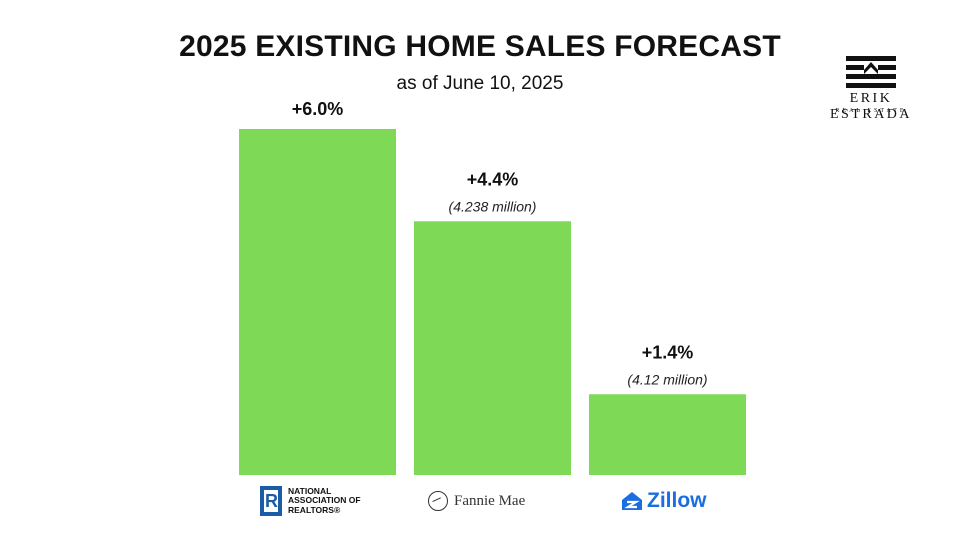 The width and height of the screenshot is (960, 540). I want to click on brand-name: ERIK ESTRADA, so click(871, 106).